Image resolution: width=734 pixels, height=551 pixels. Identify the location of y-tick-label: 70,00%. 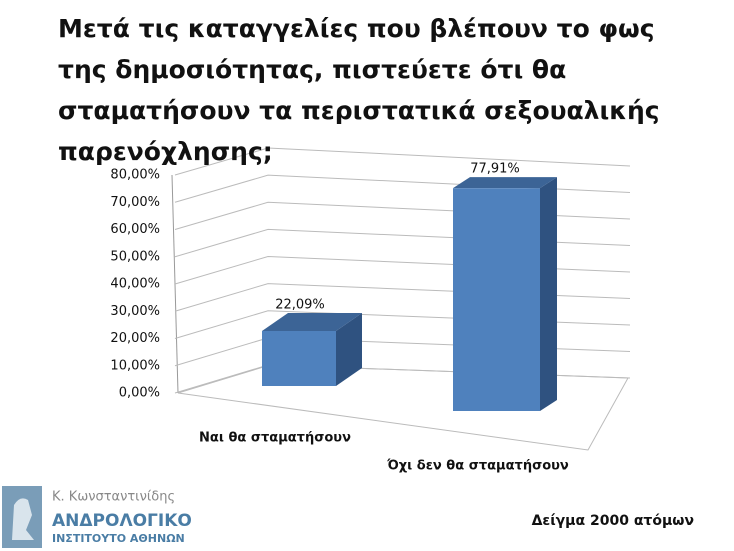
(135, 202).